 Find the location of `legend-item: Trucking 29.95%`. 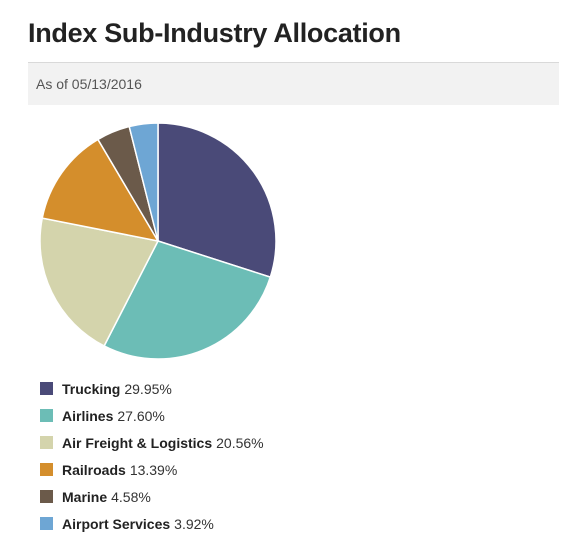

legend-item: Trucking 29.95% is located at coordinates (152, 388).